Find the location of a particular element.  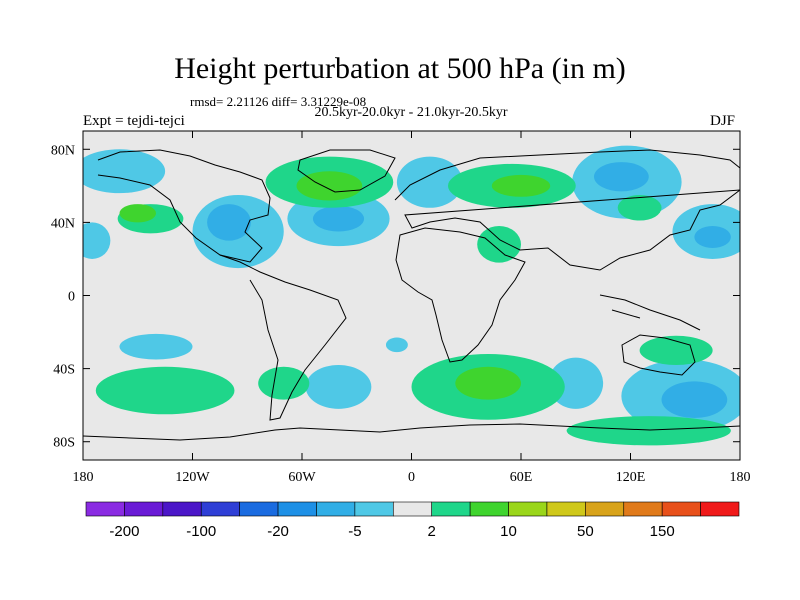

colorbar-label-5: 10 is located at coordinates (508, 531).